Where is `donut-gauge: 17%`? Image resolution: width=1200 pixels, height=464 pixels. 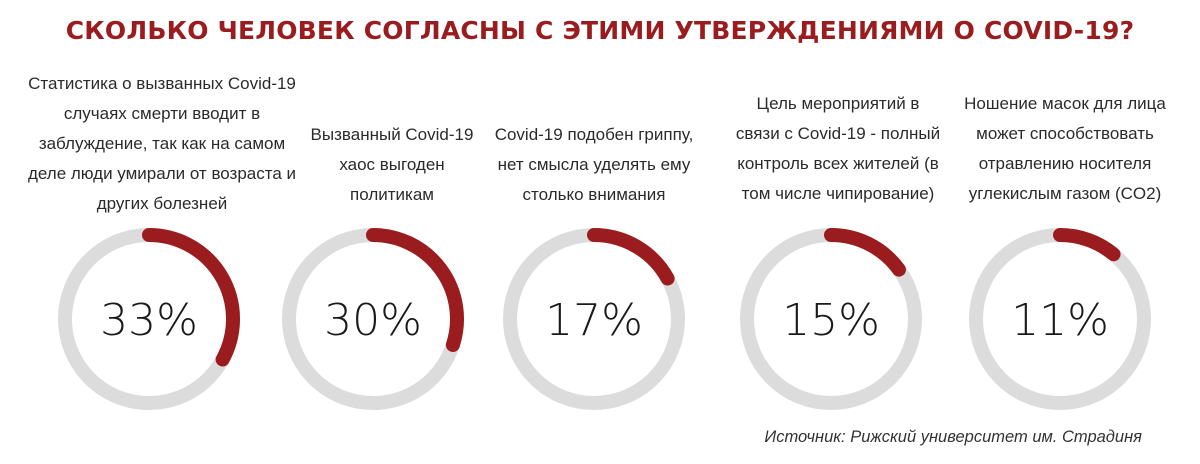
donut-gauge: 17% is located at coordinates (594, 319).